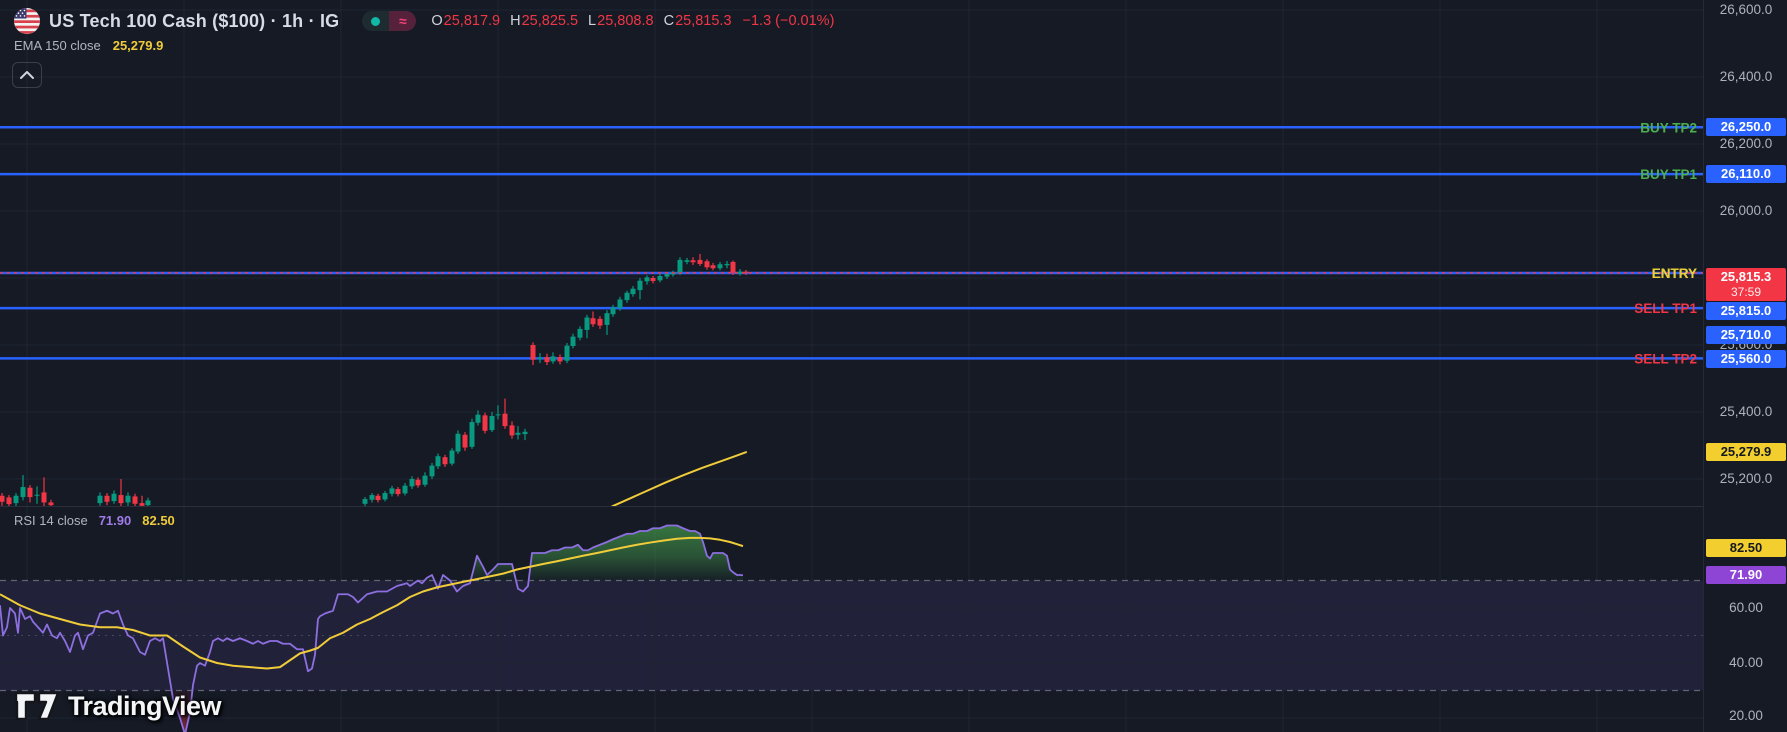  I want to click on close-label: C, so click(669, 21).